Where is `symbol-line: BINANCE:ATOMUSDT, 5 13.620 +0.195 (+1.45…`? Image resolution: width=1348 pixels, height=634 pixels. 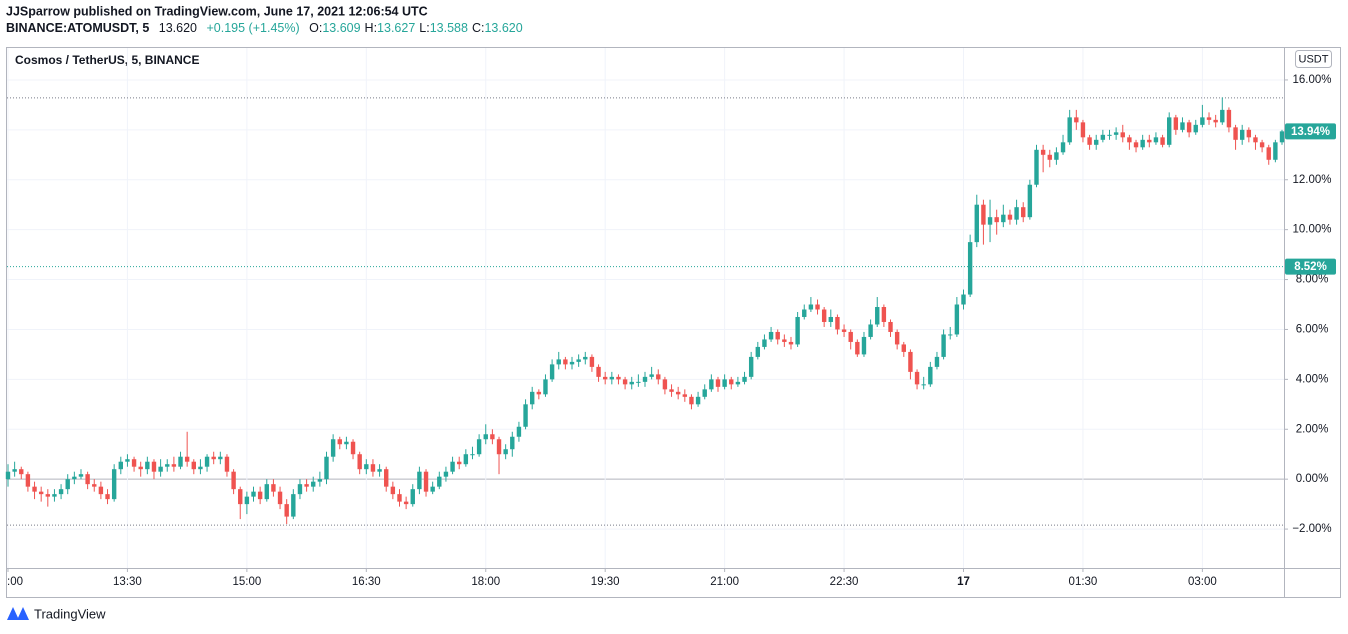
symbol-line: BINANCE:ATOMUSDT, 5 13.620 +0.195 (+1.45… is located at coordinates (264, 28).